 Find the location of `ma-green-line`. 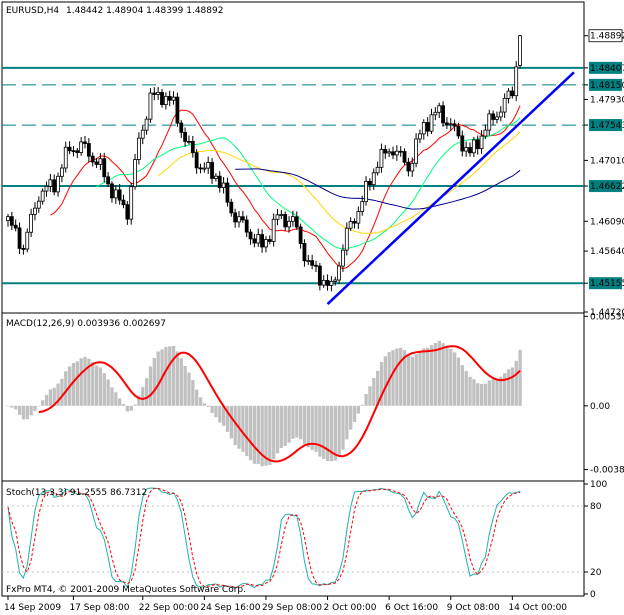

ma-green-line is located at coordinates (308, 183).